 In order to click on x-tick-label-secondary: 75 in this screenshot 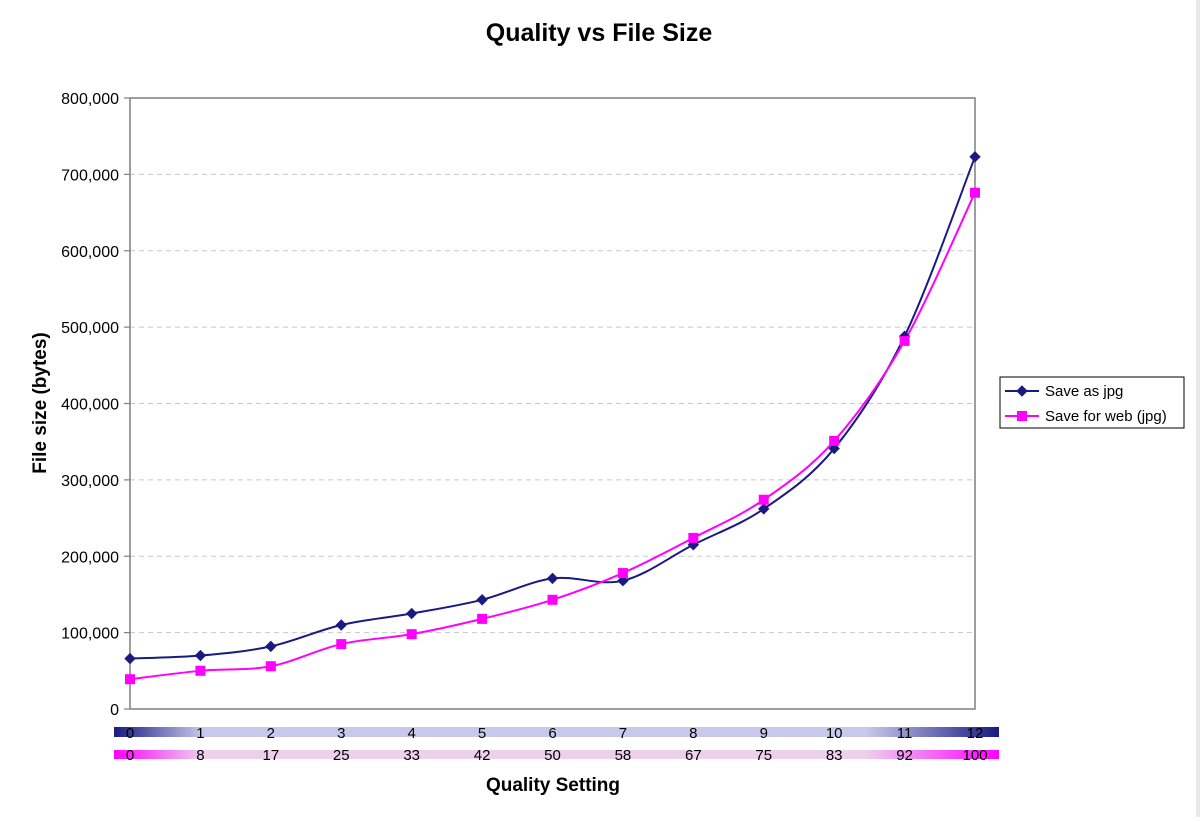, I will do `click(763, 755)`.